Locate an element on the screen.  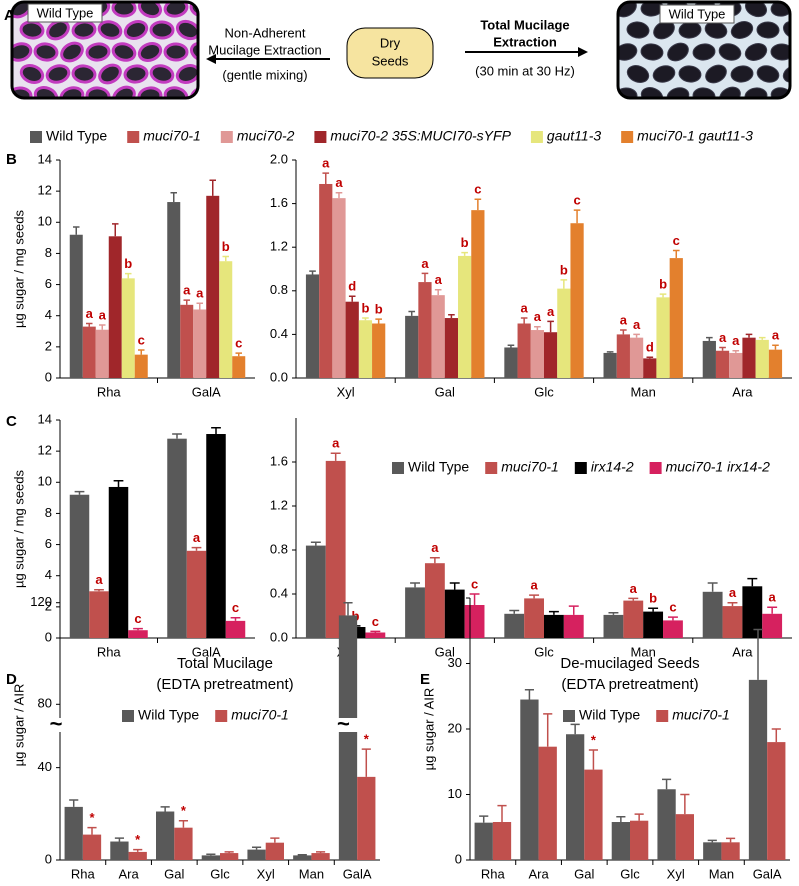
y-tick-label: 4 is located at coordinates (48, 574).